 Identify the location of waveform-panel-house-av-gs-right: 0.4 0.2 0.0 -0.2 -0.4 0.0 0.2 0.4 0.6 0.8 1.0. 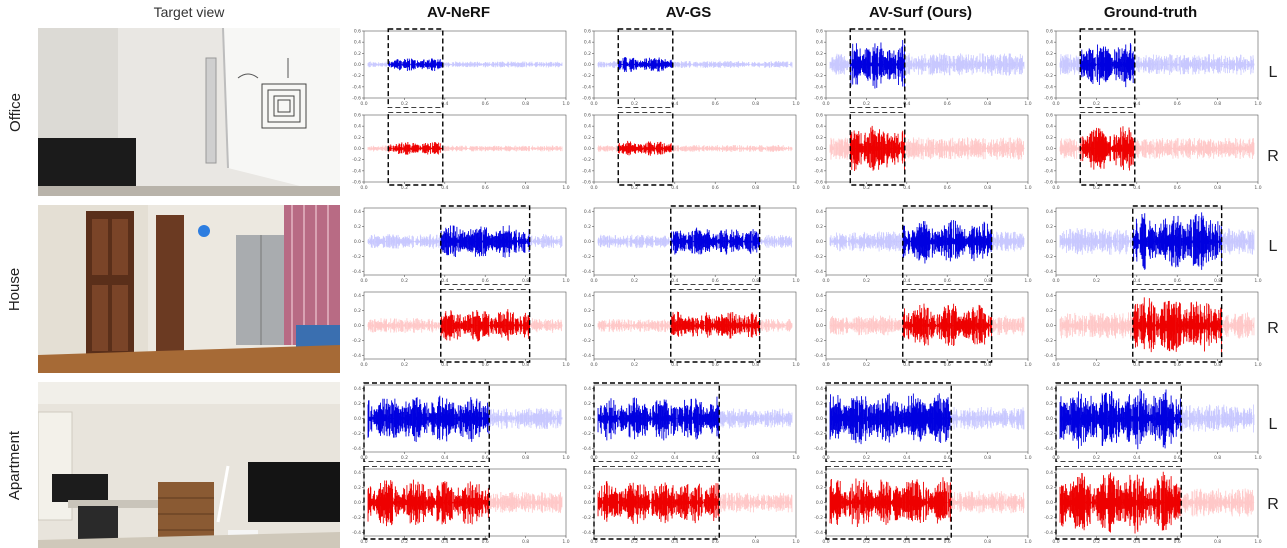
(688, 329).